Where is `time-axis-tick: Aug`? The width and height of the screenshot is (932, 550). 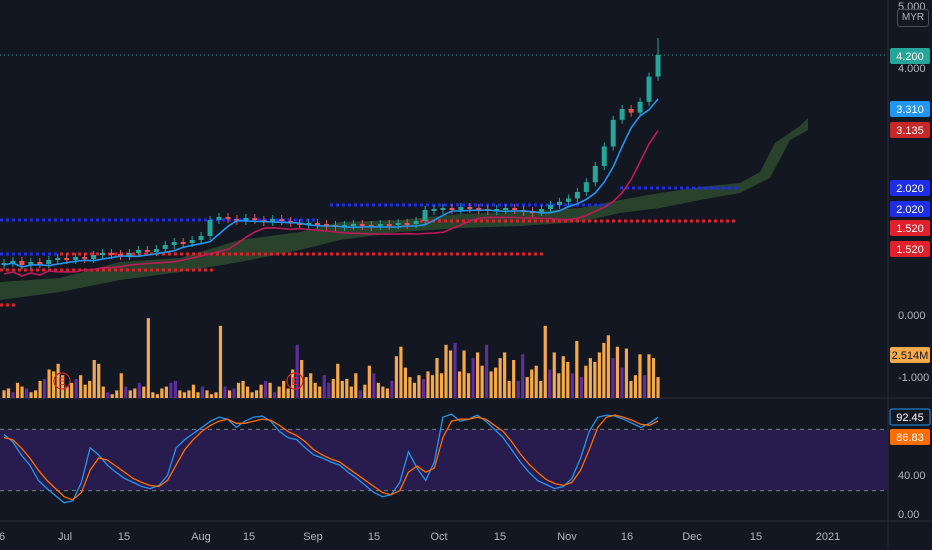 time-axis-tick: Aug is located at coordinates (201, 537).